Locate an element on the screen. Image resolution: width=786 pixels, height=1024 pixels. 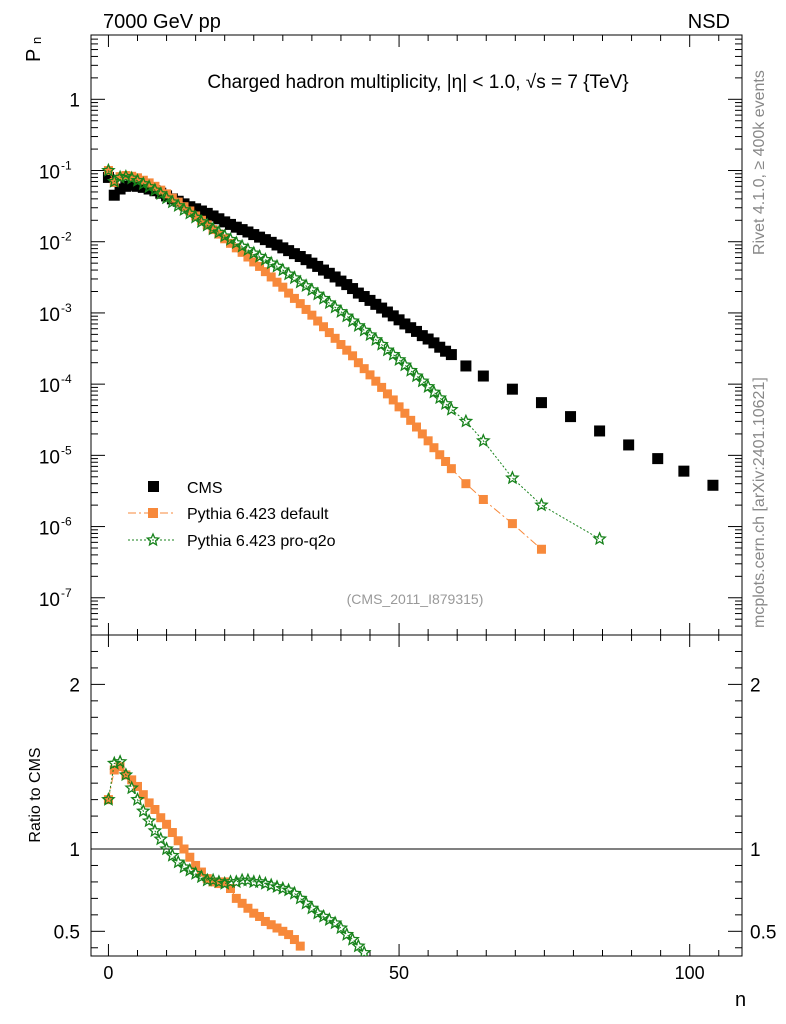
y-tick-label-exponent: -5 is located at coordinates (66, 450).